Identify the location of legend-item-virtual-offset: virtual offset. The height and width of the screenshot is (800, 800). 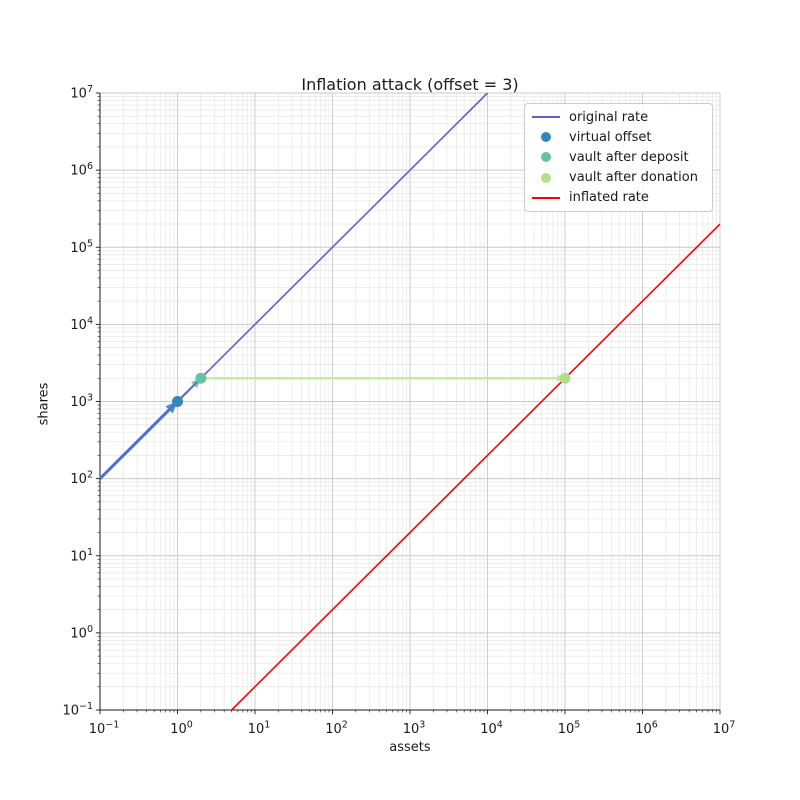
(618, 137).